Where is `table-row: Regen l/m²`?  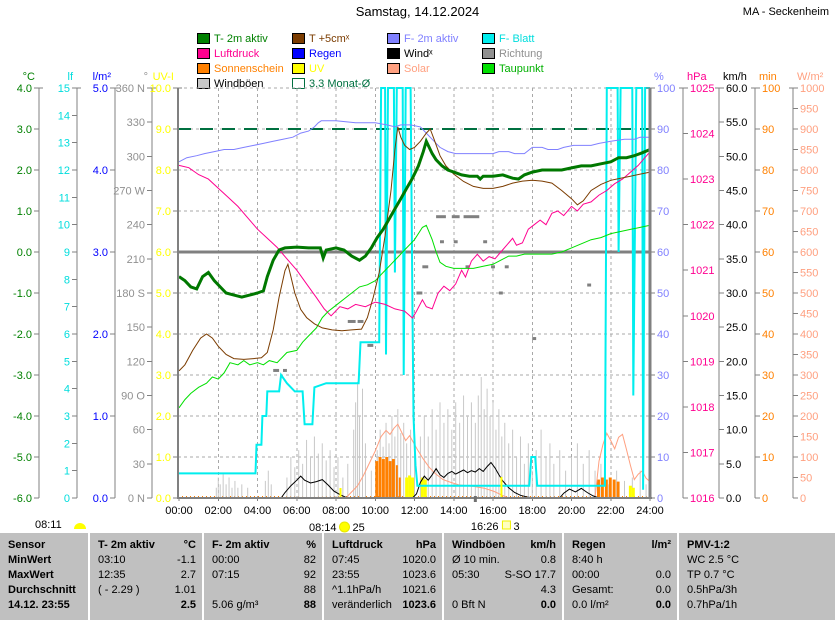 table-row: Regen l/m² is located at coordinates (620, 545).